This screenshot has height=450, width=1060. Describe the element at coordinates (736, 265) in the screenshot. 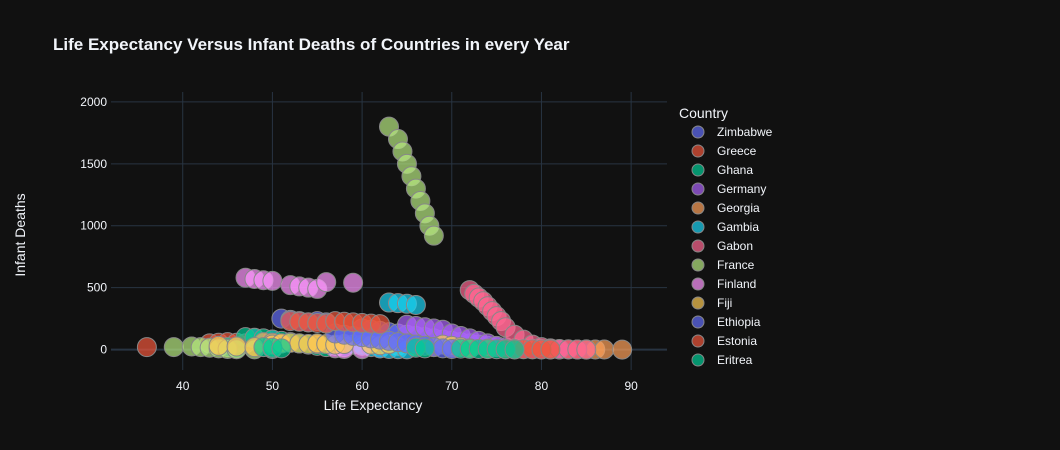

I see `legend-label: France` at that location.